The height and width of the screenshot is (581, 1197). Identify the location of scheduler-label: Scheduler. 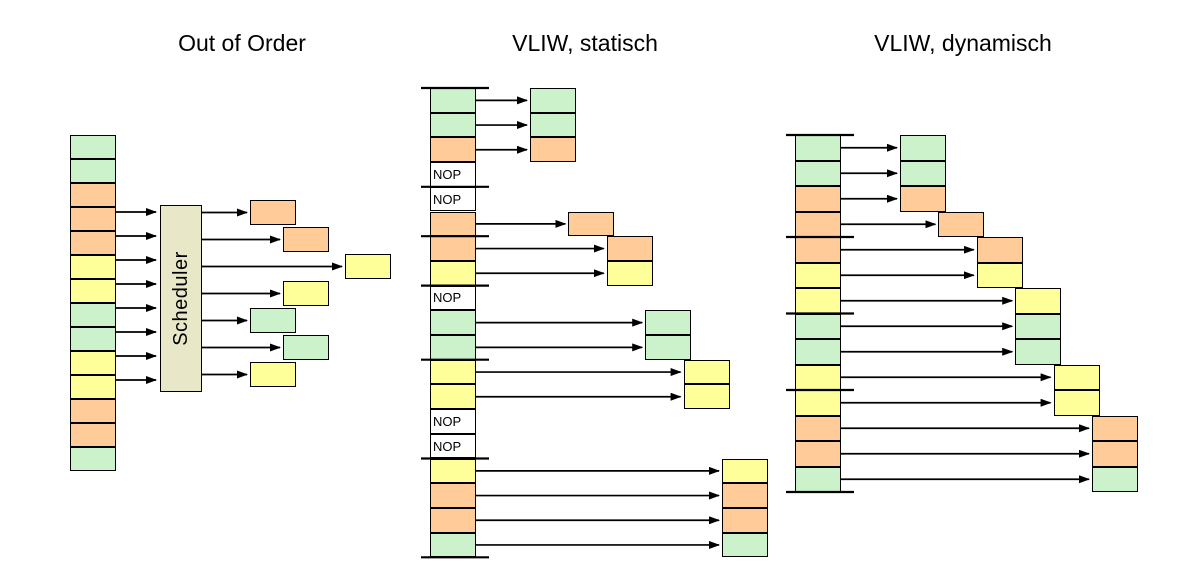
(180, 298).